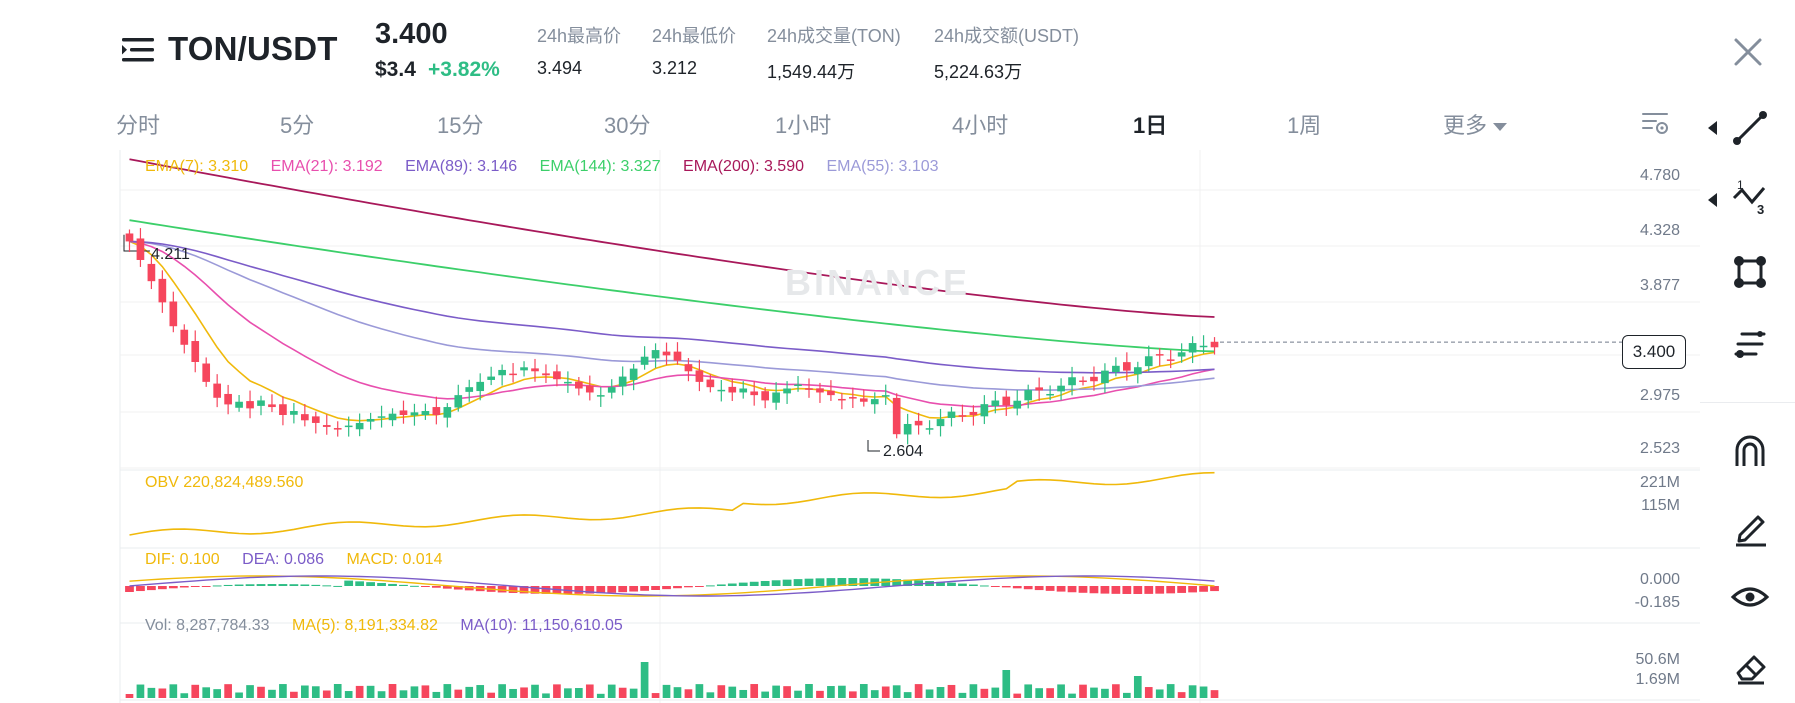 This screenshot has width=1795, height=703. What do you see at coordinates (1659, 230) in the screenshot?
I see `price-axis-label: 4.328` at bounding box center [1659, 230].